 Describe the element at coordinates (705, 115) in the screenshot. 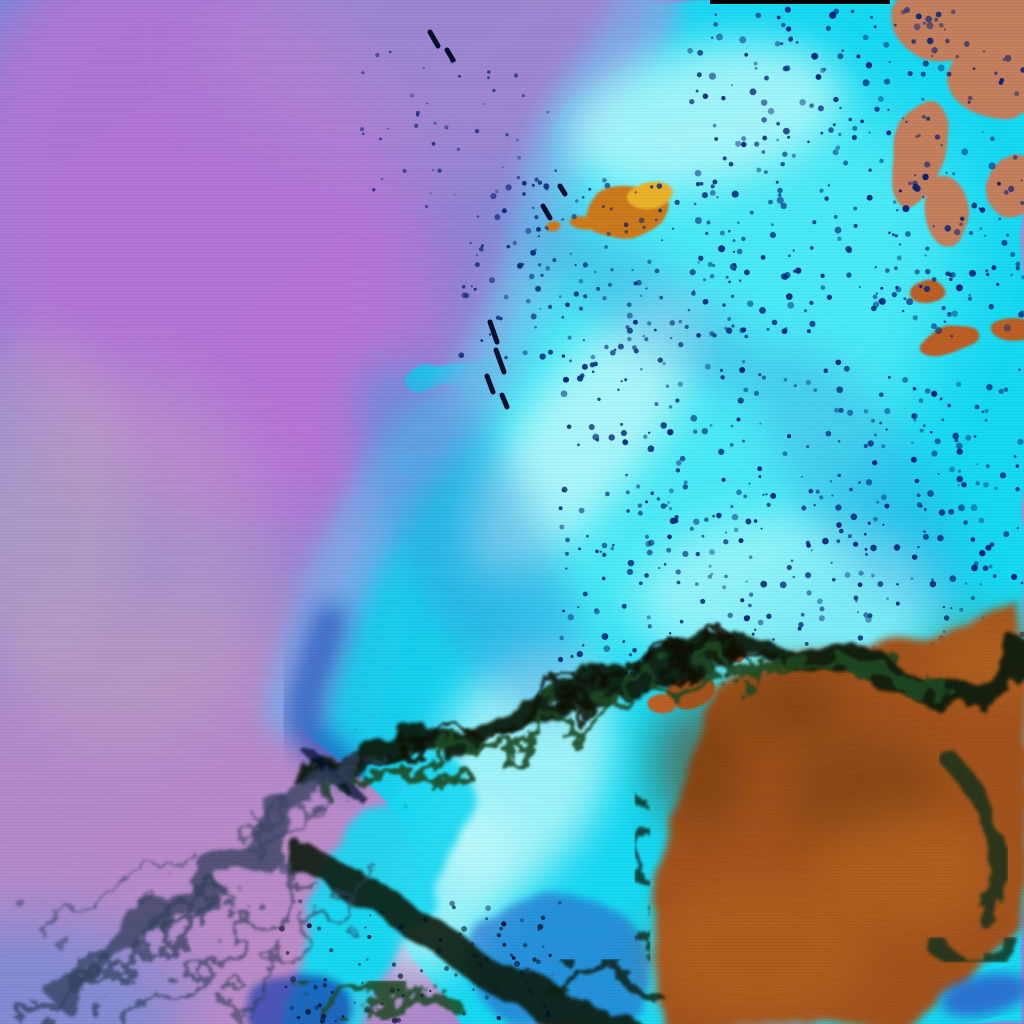

I see `cloud-white-highlight` at that location.